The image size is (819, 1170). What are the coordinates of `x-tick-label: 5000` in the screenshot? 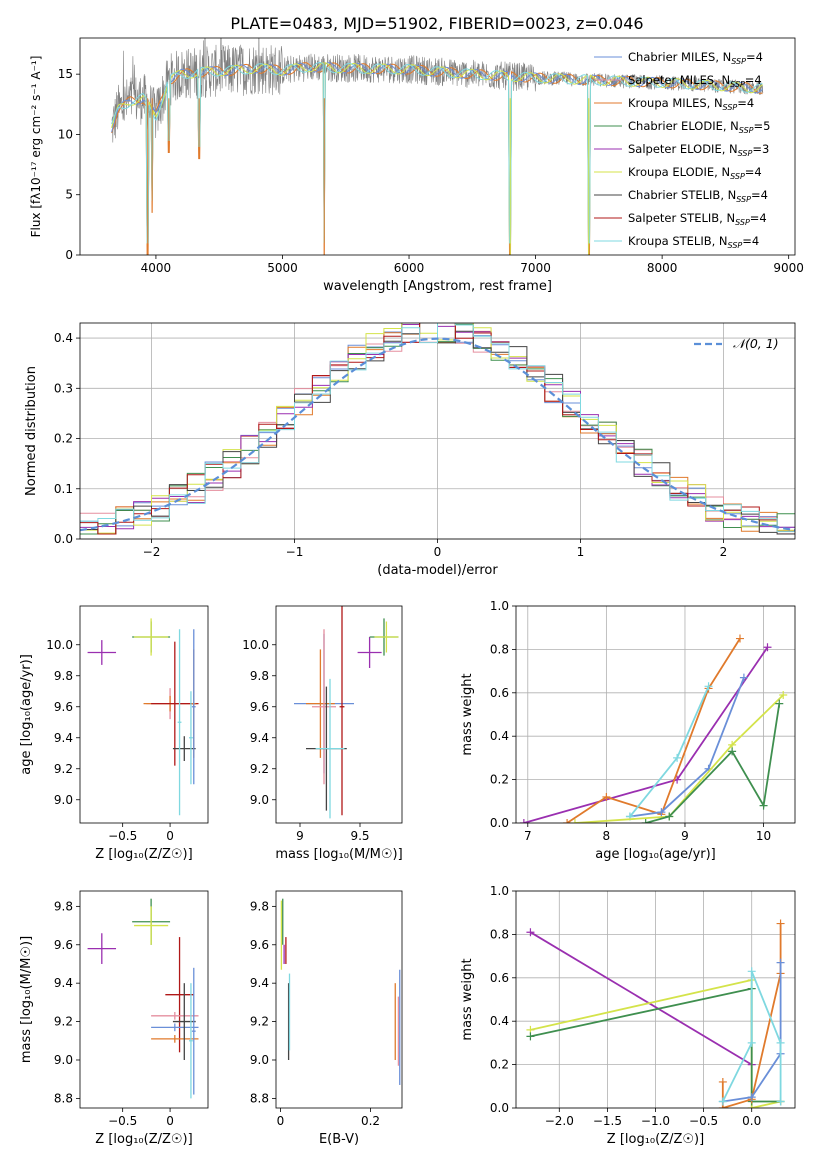 It's located at (282, 268).